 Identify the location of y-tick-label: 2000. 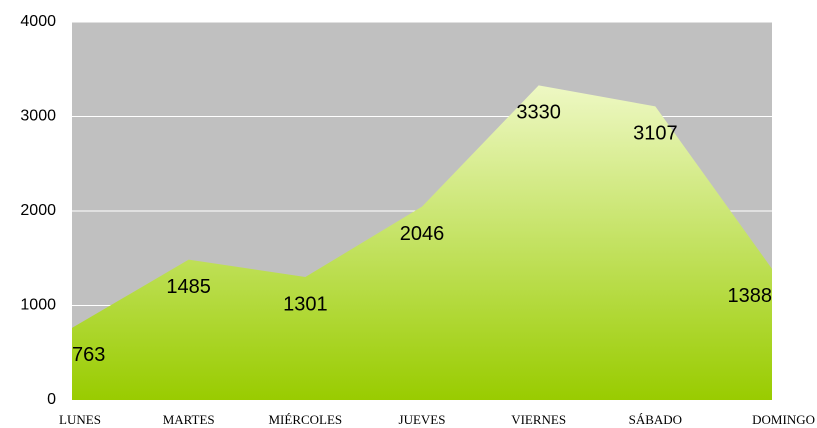
(38, 210).